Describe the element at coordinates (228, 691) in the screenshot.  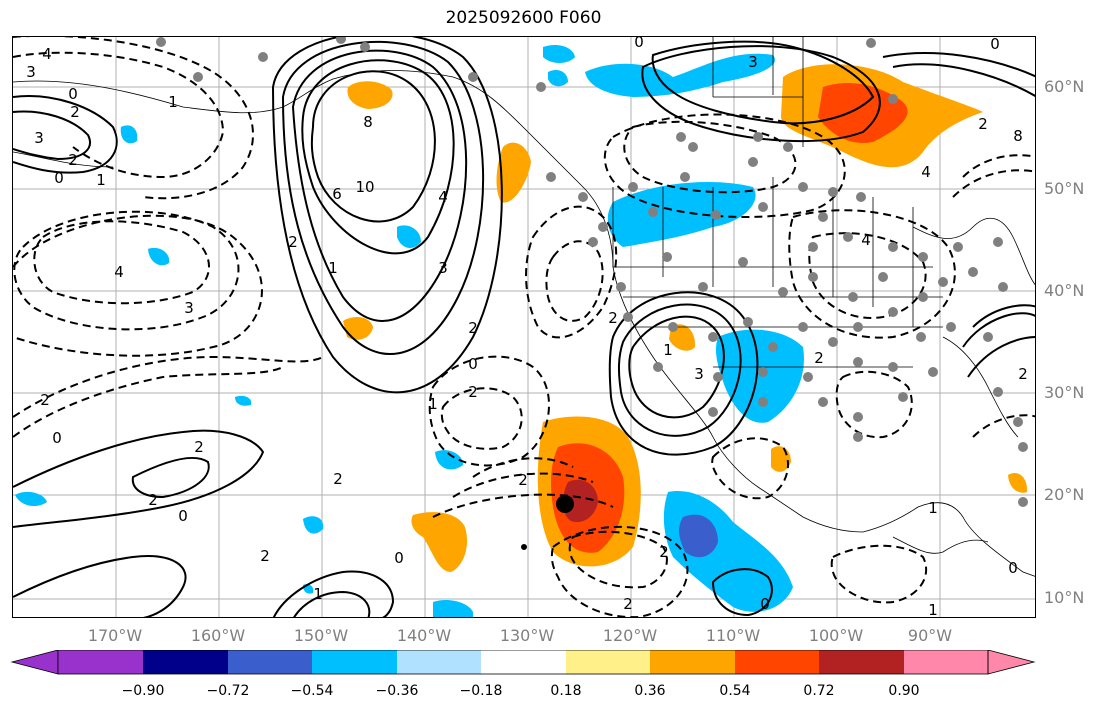
I see `colorbar-tick: −0.72` at that location.